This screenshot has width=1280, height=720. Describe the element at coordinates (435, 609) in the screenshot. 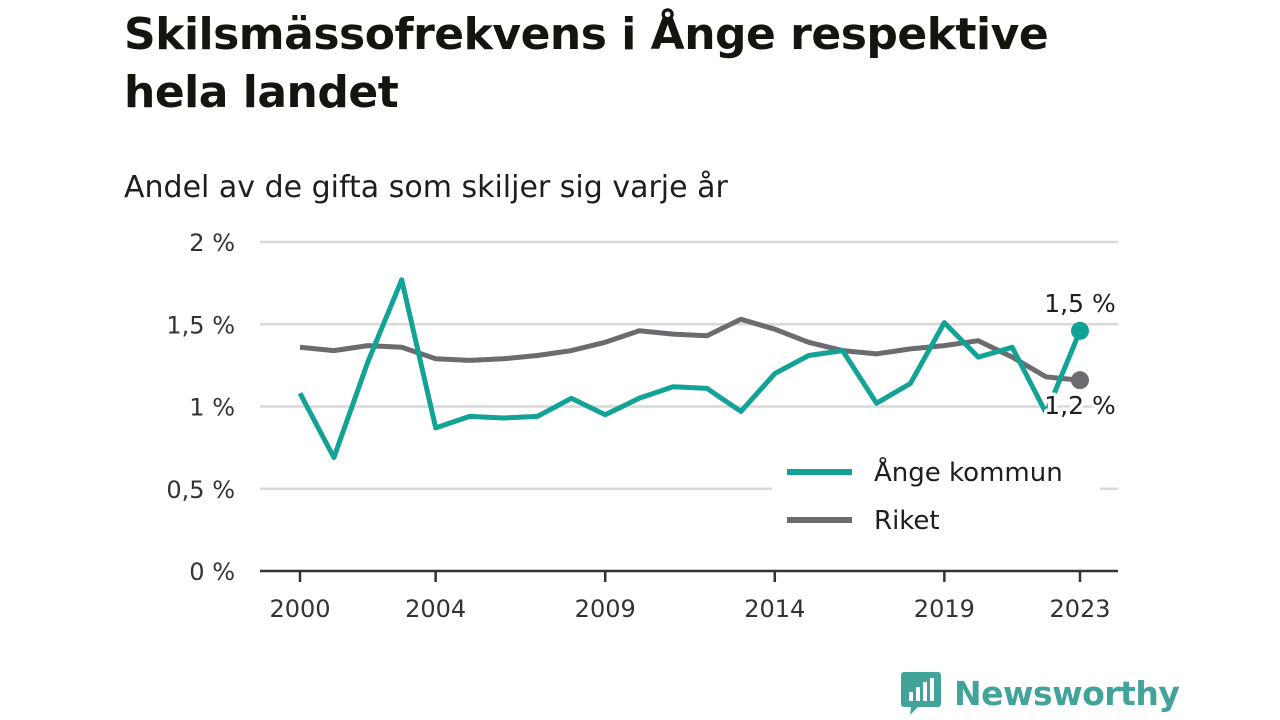

I see `x-tick-label: 2004` at that location.